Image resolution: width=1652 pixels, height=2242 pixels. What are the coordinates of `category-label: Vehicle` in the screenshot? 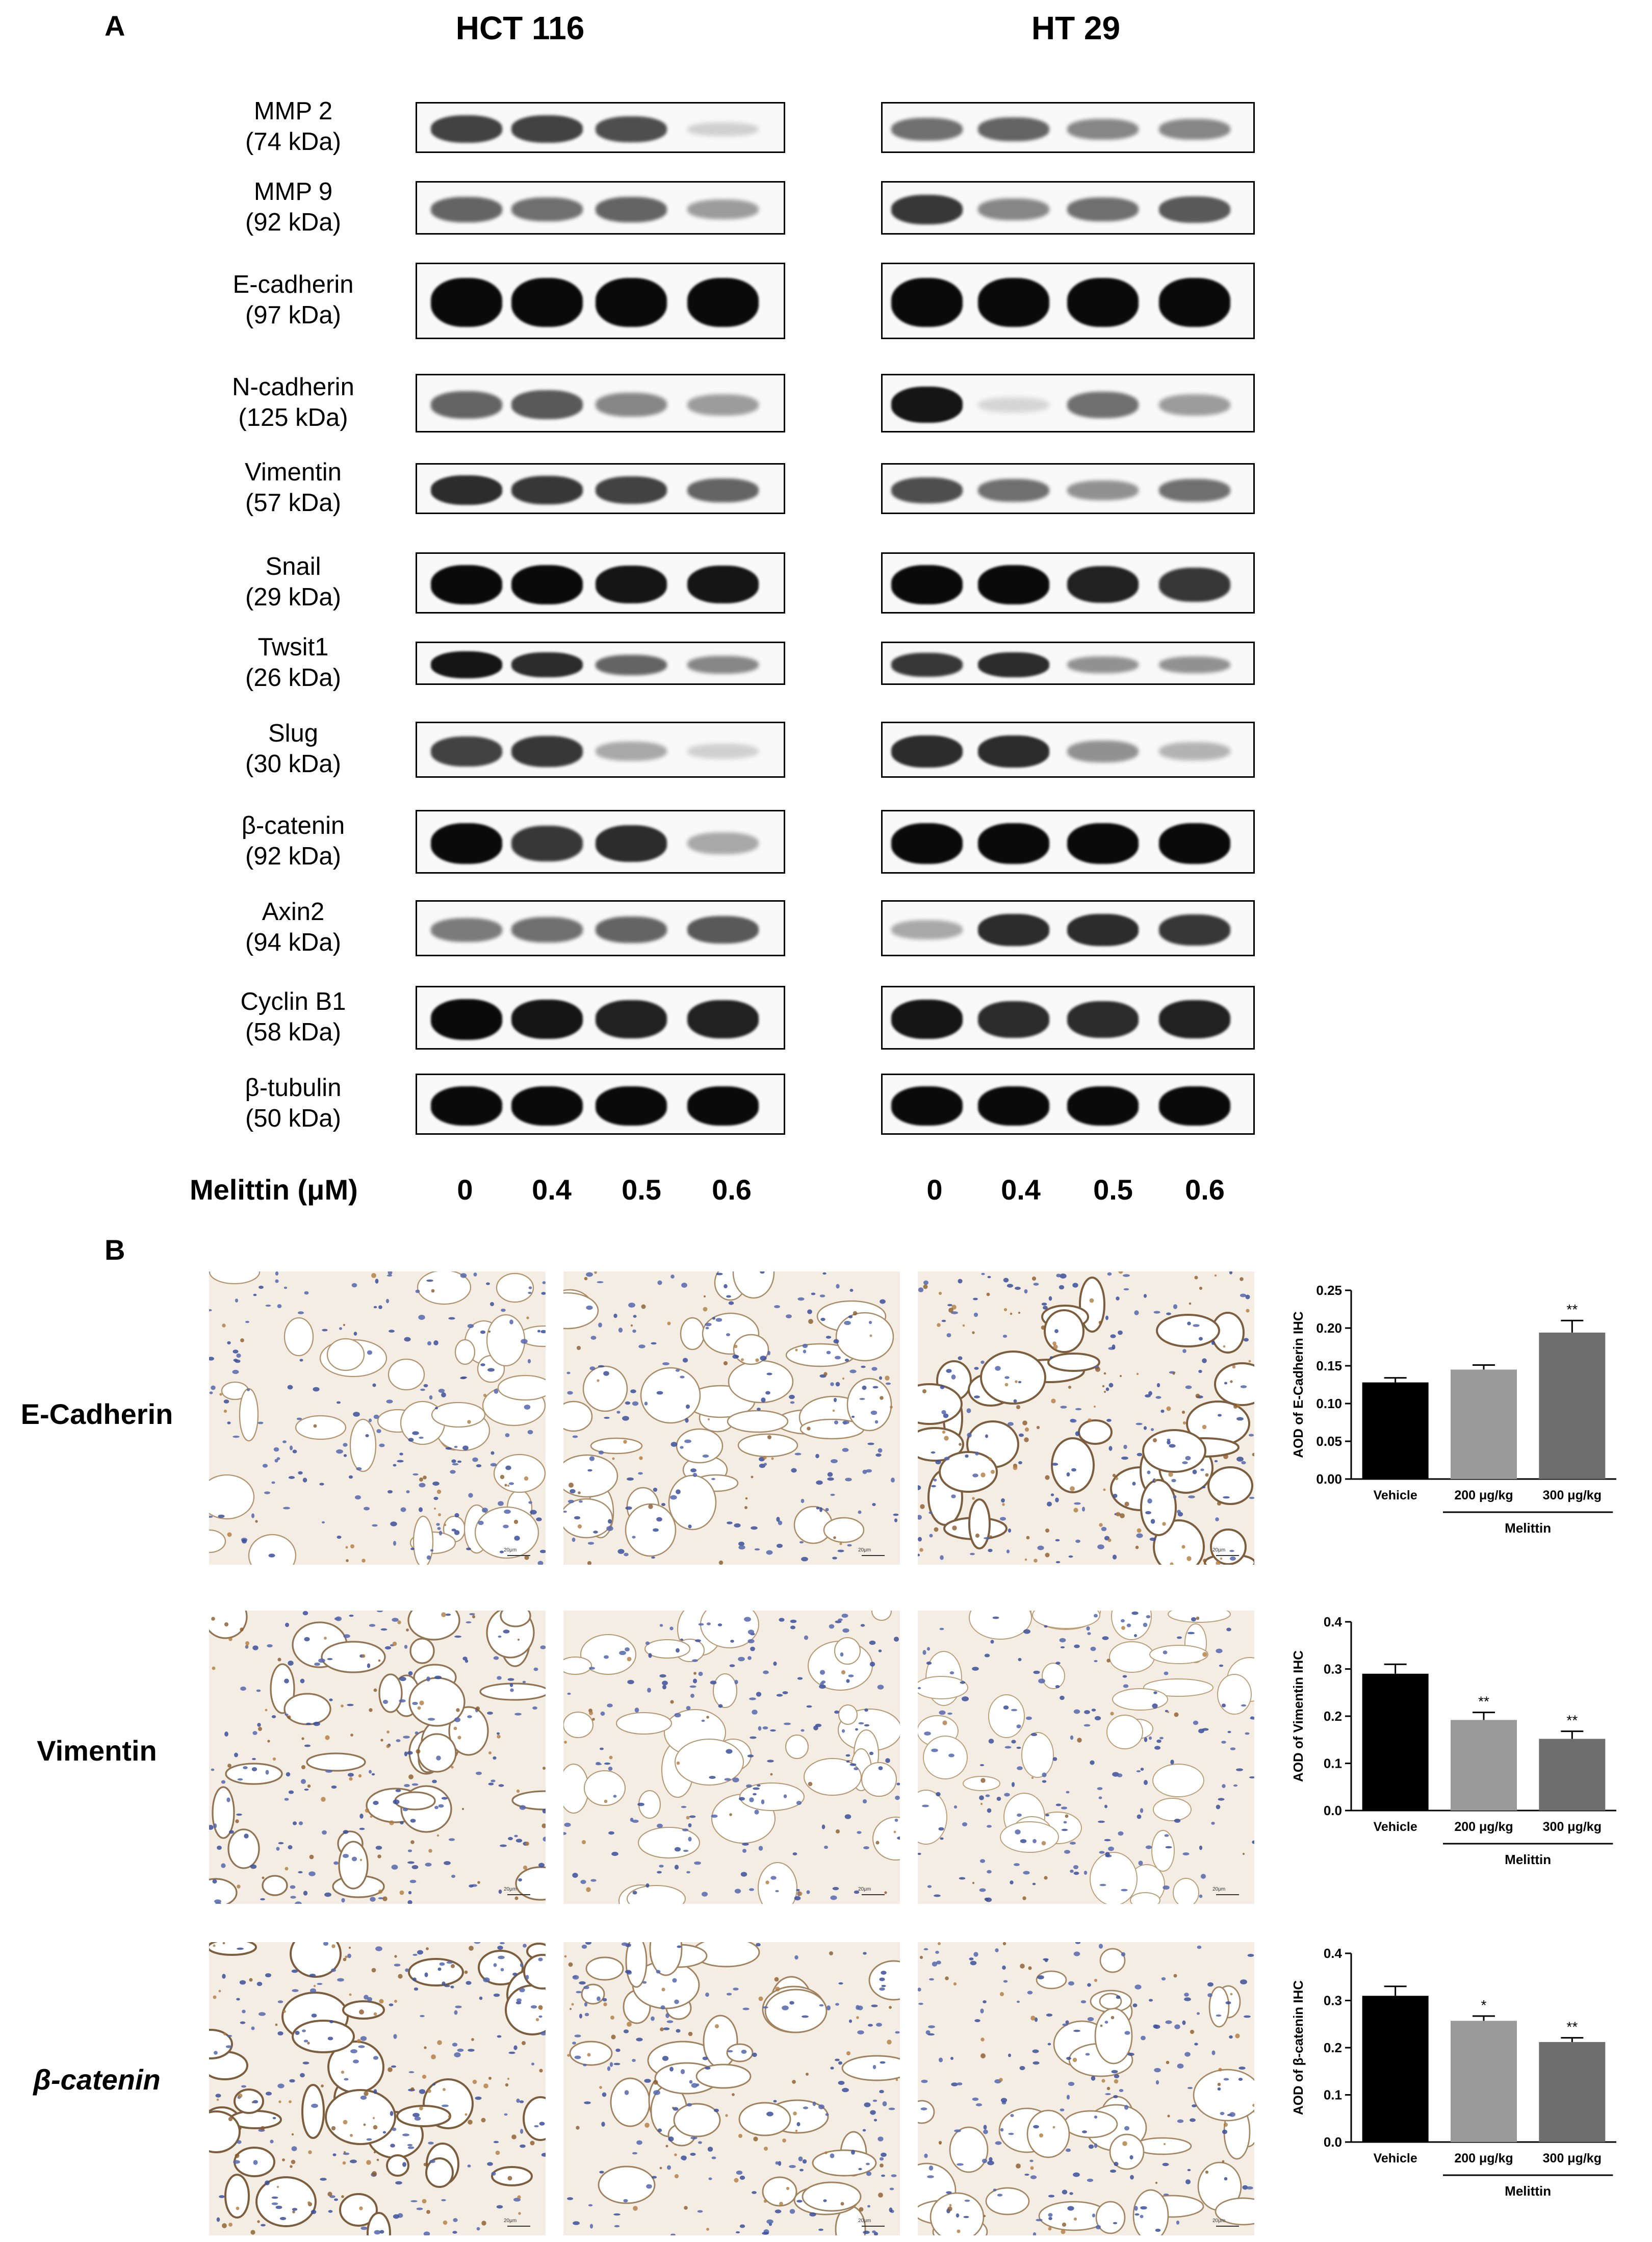 It's located at (1395, 2158).